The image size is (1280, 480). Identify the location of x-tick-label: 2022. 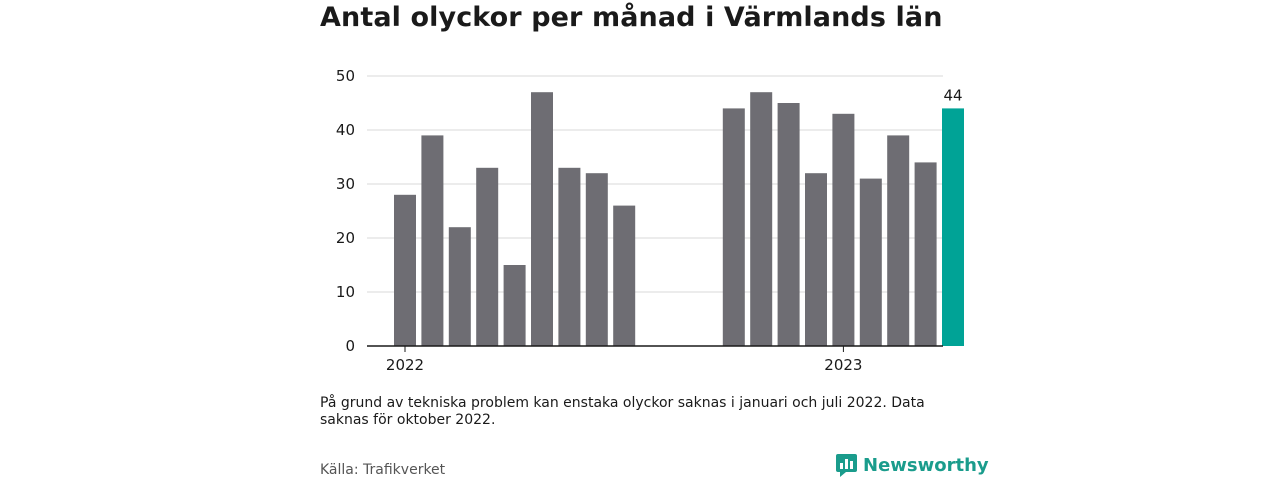
(405, 365).